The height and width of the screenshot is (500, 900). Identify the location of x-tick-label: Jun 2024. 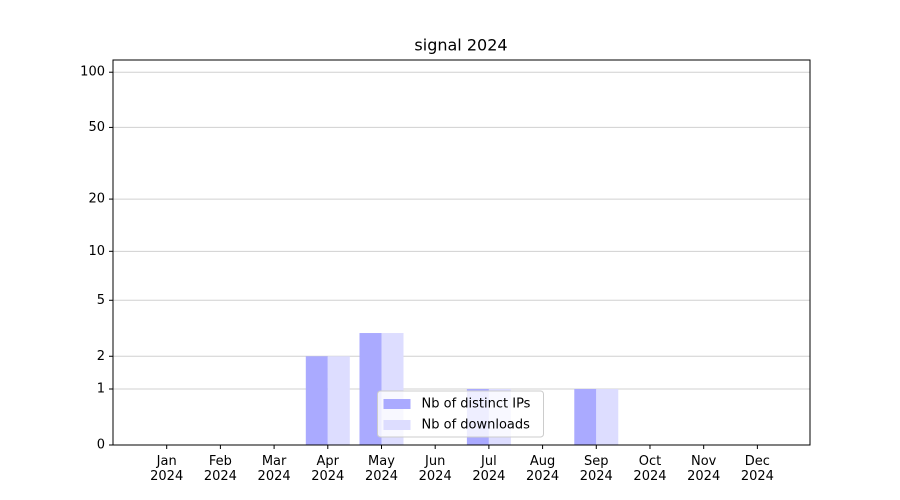
(435, 469).